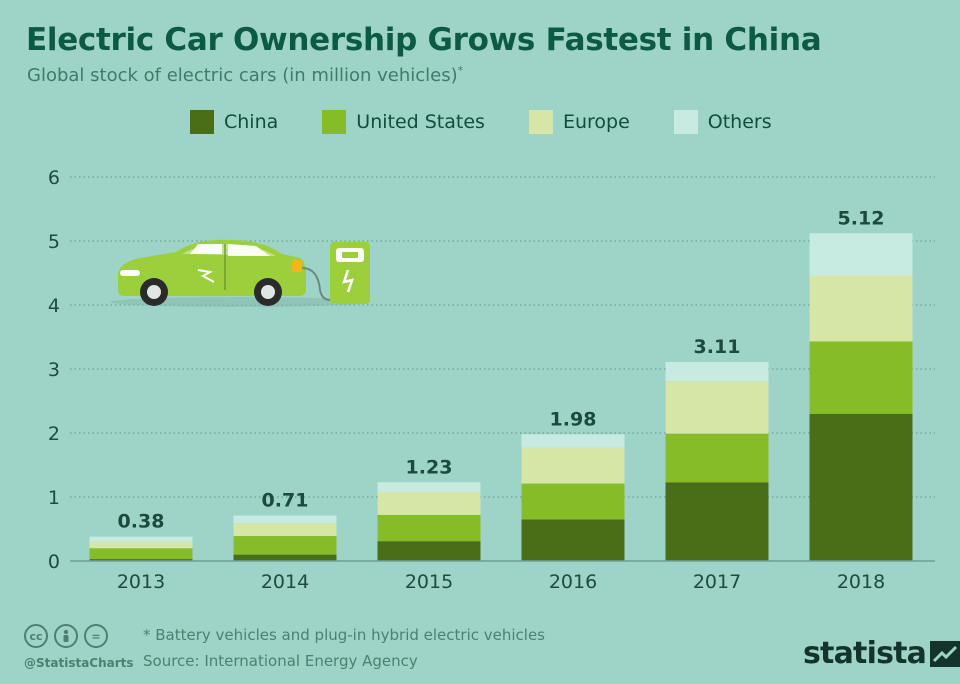  I want to click on bar-segment-china-2016, so click(573, 540).